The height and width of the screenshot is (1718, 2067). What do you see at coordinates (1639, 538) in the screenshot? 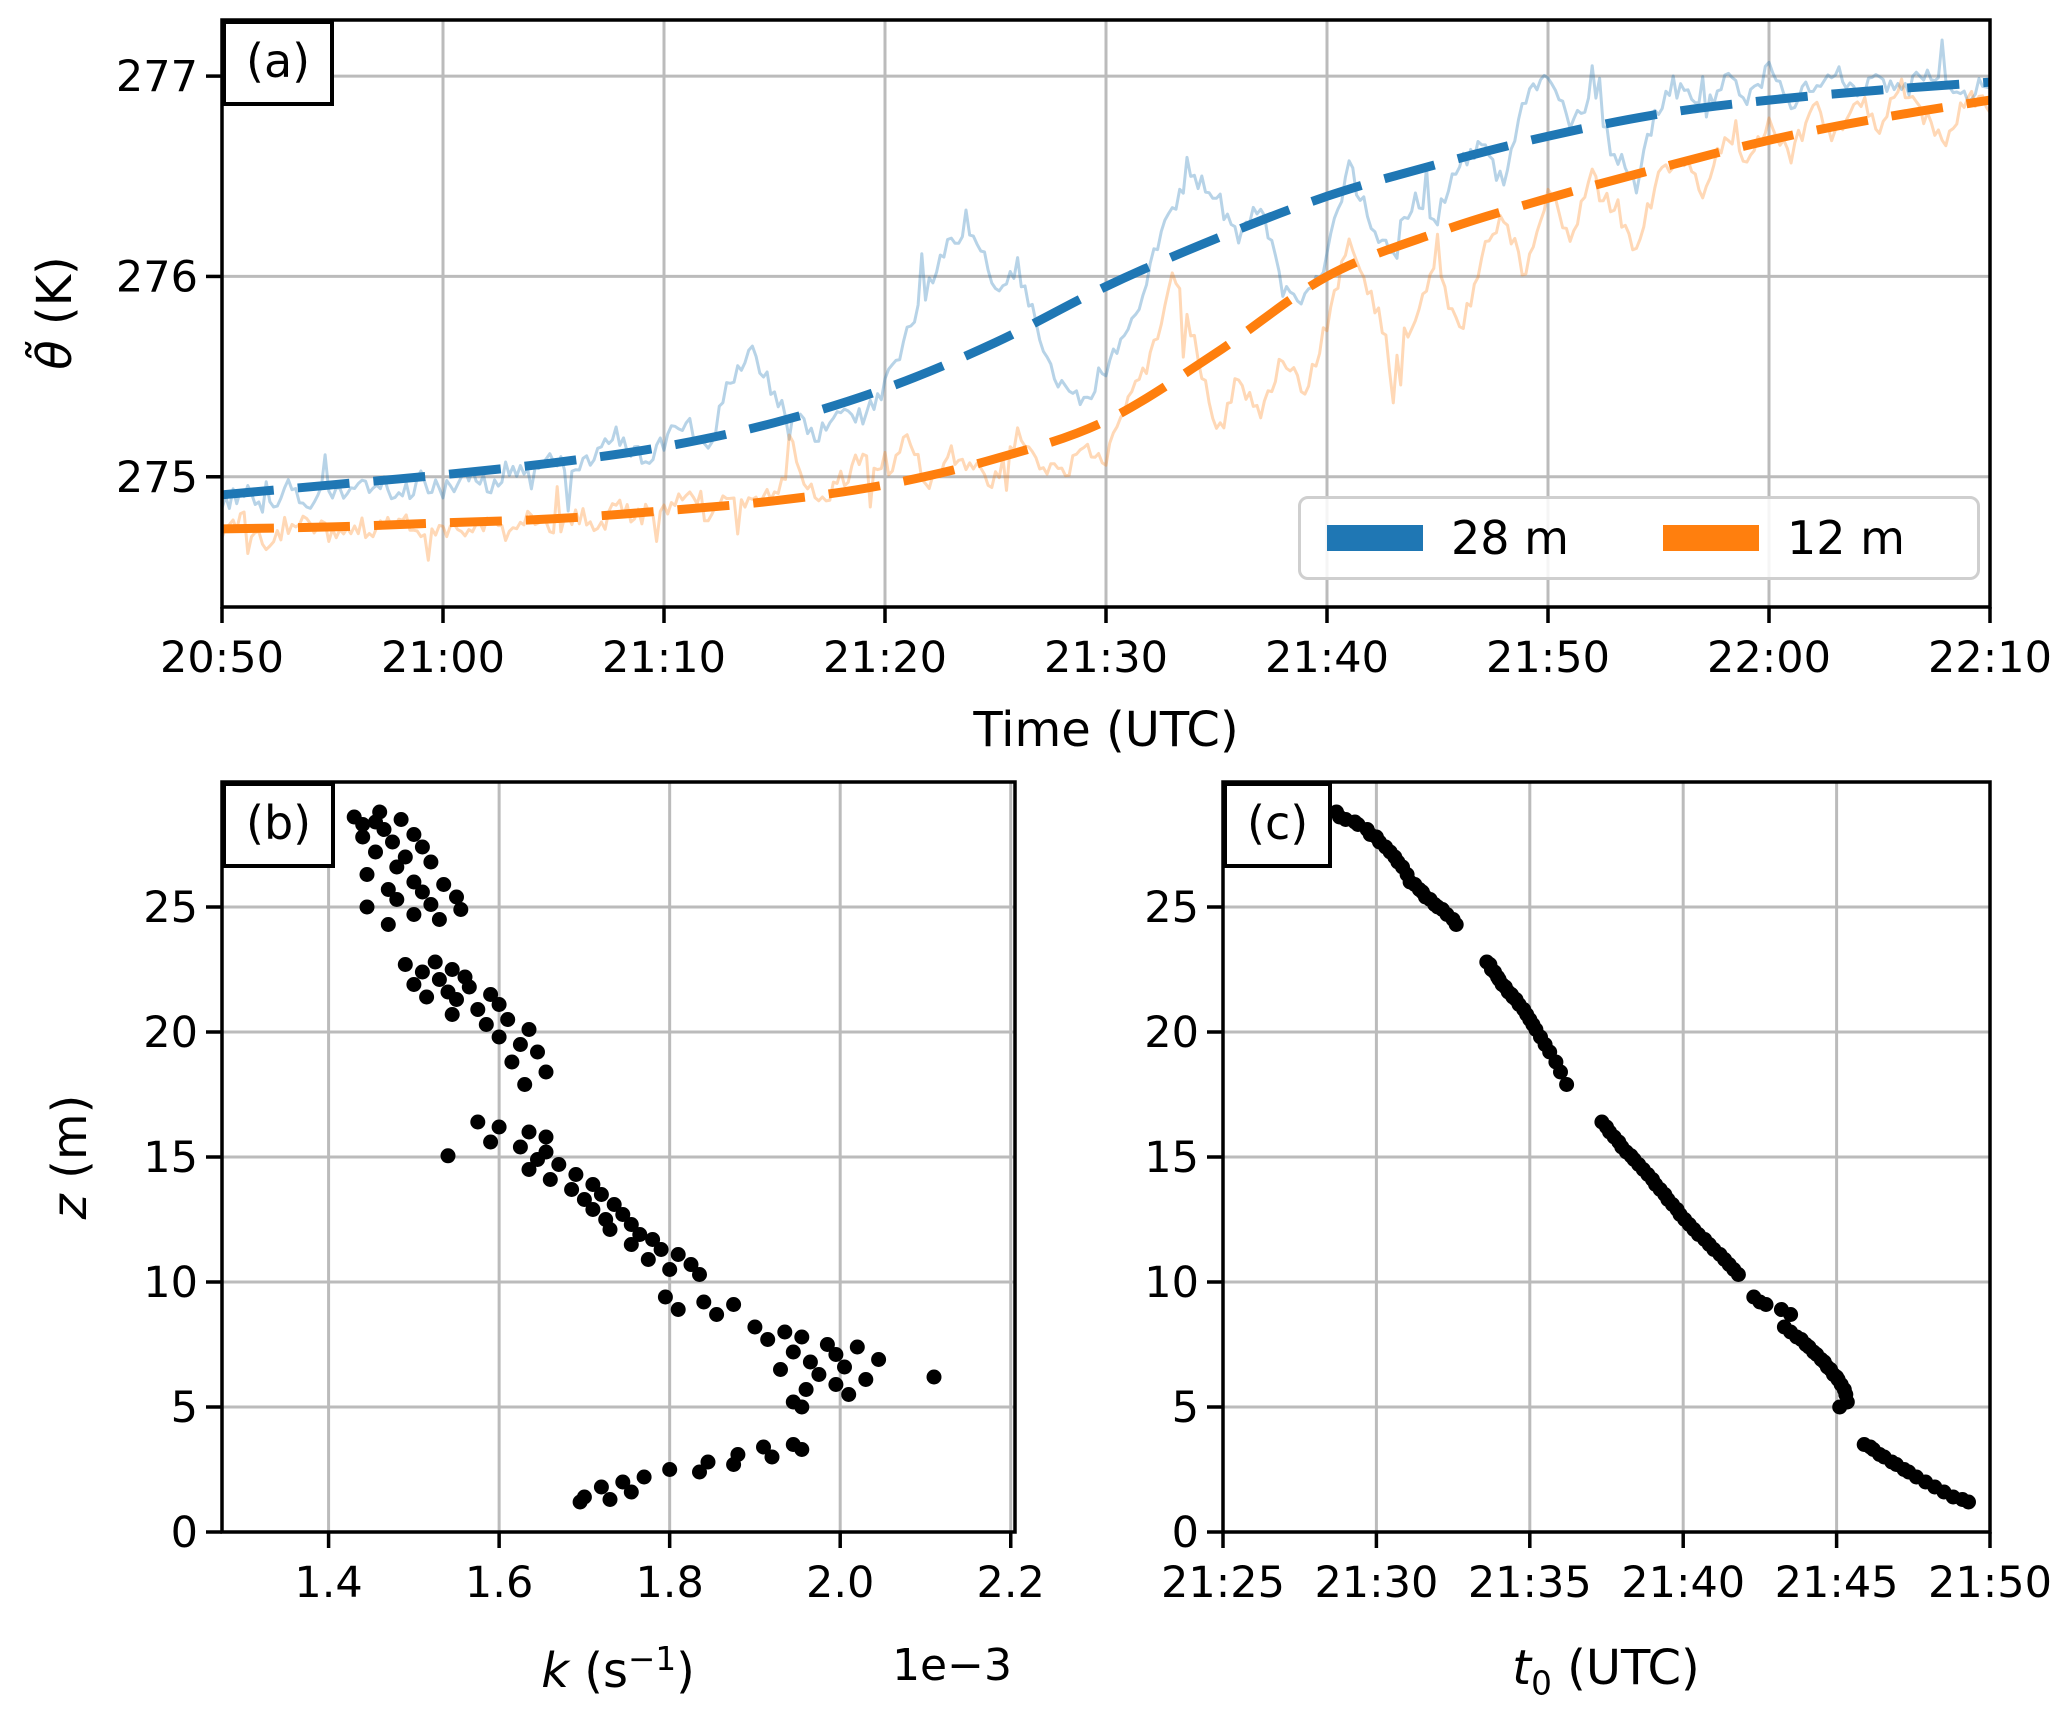
I see `legend: 28 m 12 m` at bounding box center [1639, 538].